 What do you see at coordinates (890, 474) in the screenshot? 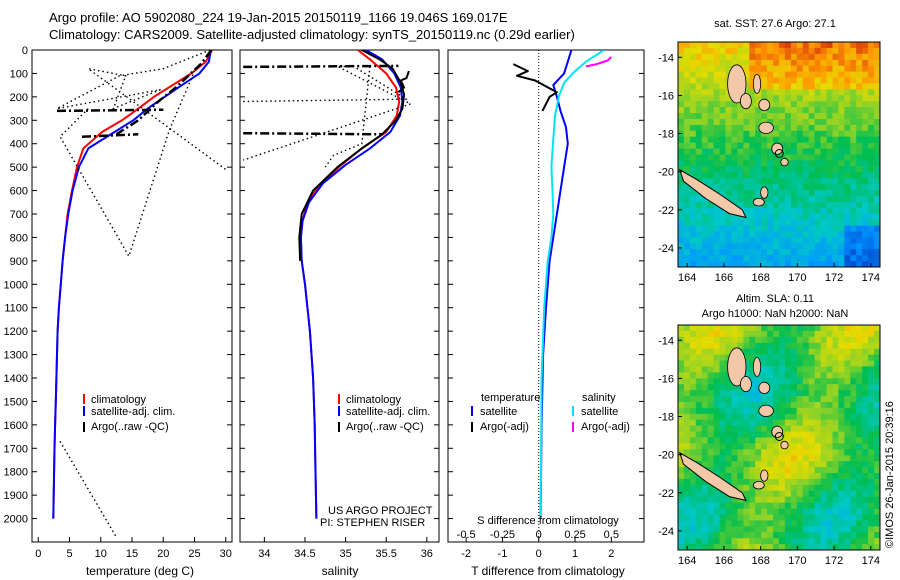
I see `imos-stamp: ©IMOS 26-Jan-2015 20:39:16` at bounding box center [890, 474].